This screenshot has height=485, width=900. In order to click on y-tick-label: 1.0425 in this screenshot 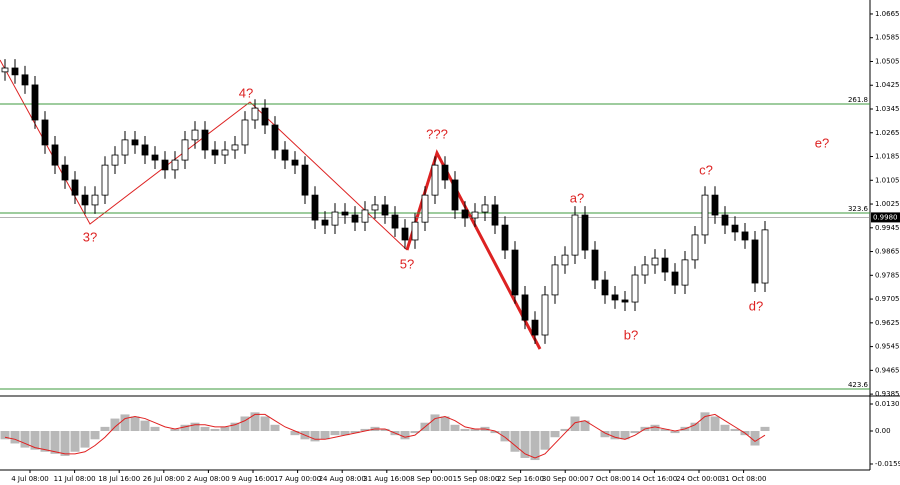, I will do `click(887, 85)`.